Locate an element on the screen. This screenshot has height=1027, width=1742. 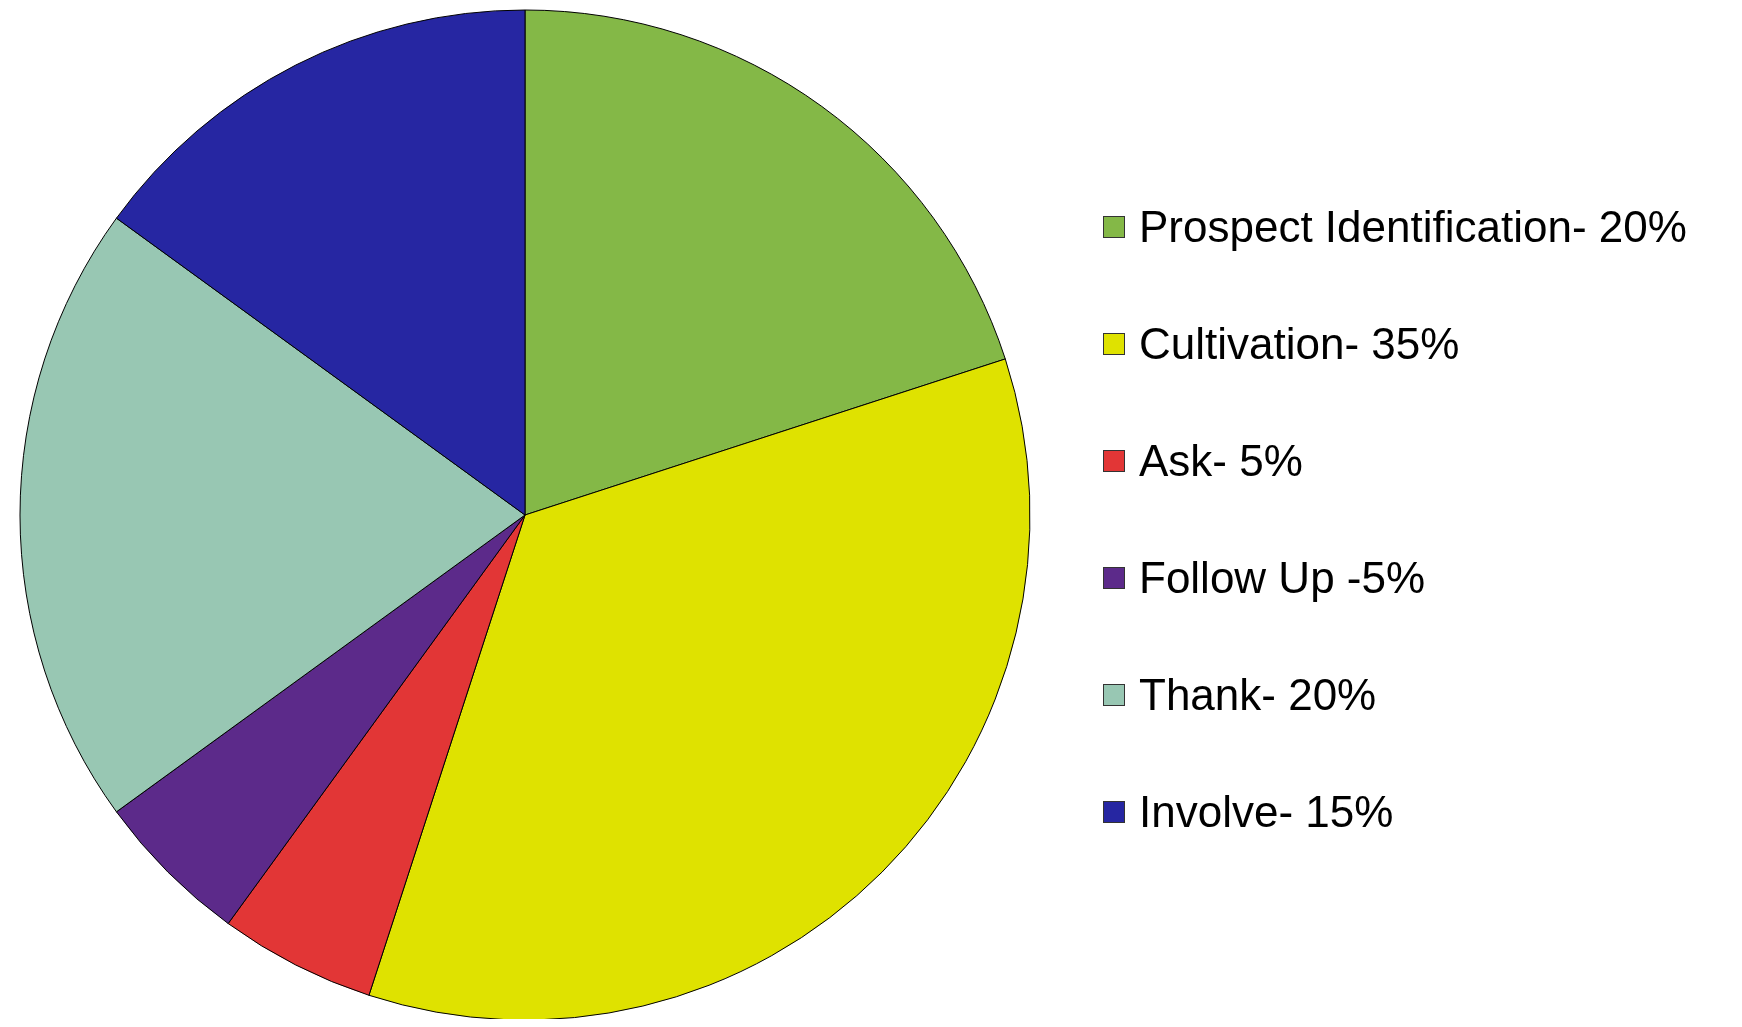
legend-label: Thank- 20% is located at coordinates (1258, 694).